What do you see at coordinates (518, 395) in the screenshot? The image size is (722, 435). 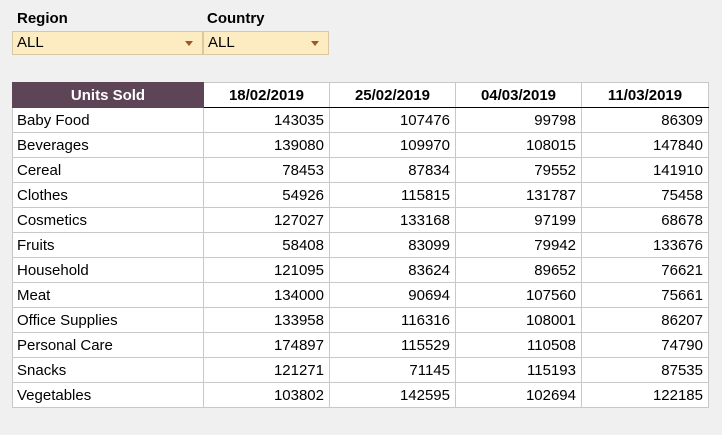 I see `units-sold-cell: 102694` at bounding box center [518, 395].